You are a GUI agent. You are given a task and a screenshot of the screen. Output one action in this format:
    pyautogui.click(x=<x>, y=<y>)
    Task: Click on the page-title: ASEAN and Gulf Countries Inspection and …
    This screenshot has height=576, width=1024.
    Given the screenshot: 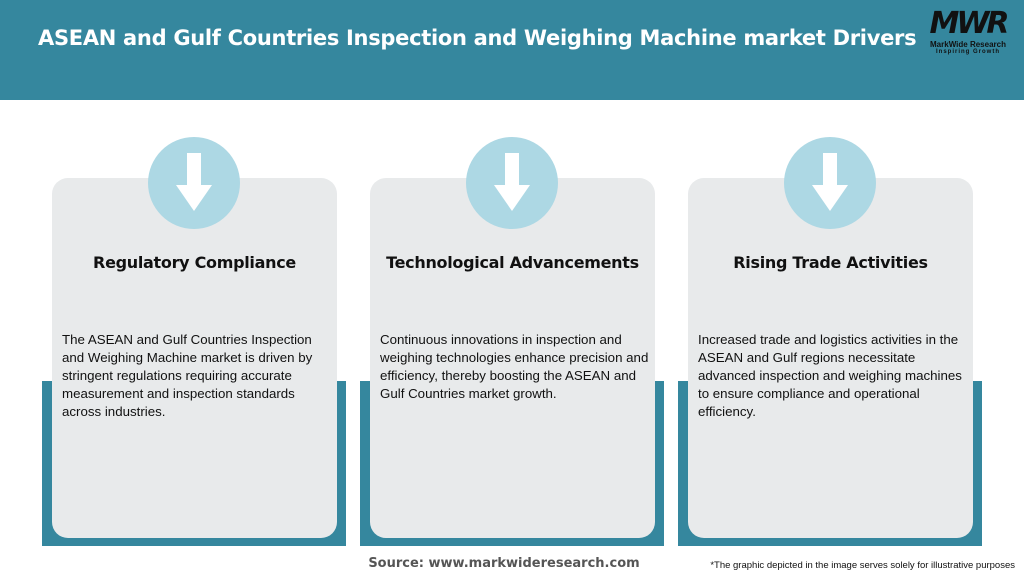 What is the action you would take?
    pyautogui.click(x=477, y=38)
    